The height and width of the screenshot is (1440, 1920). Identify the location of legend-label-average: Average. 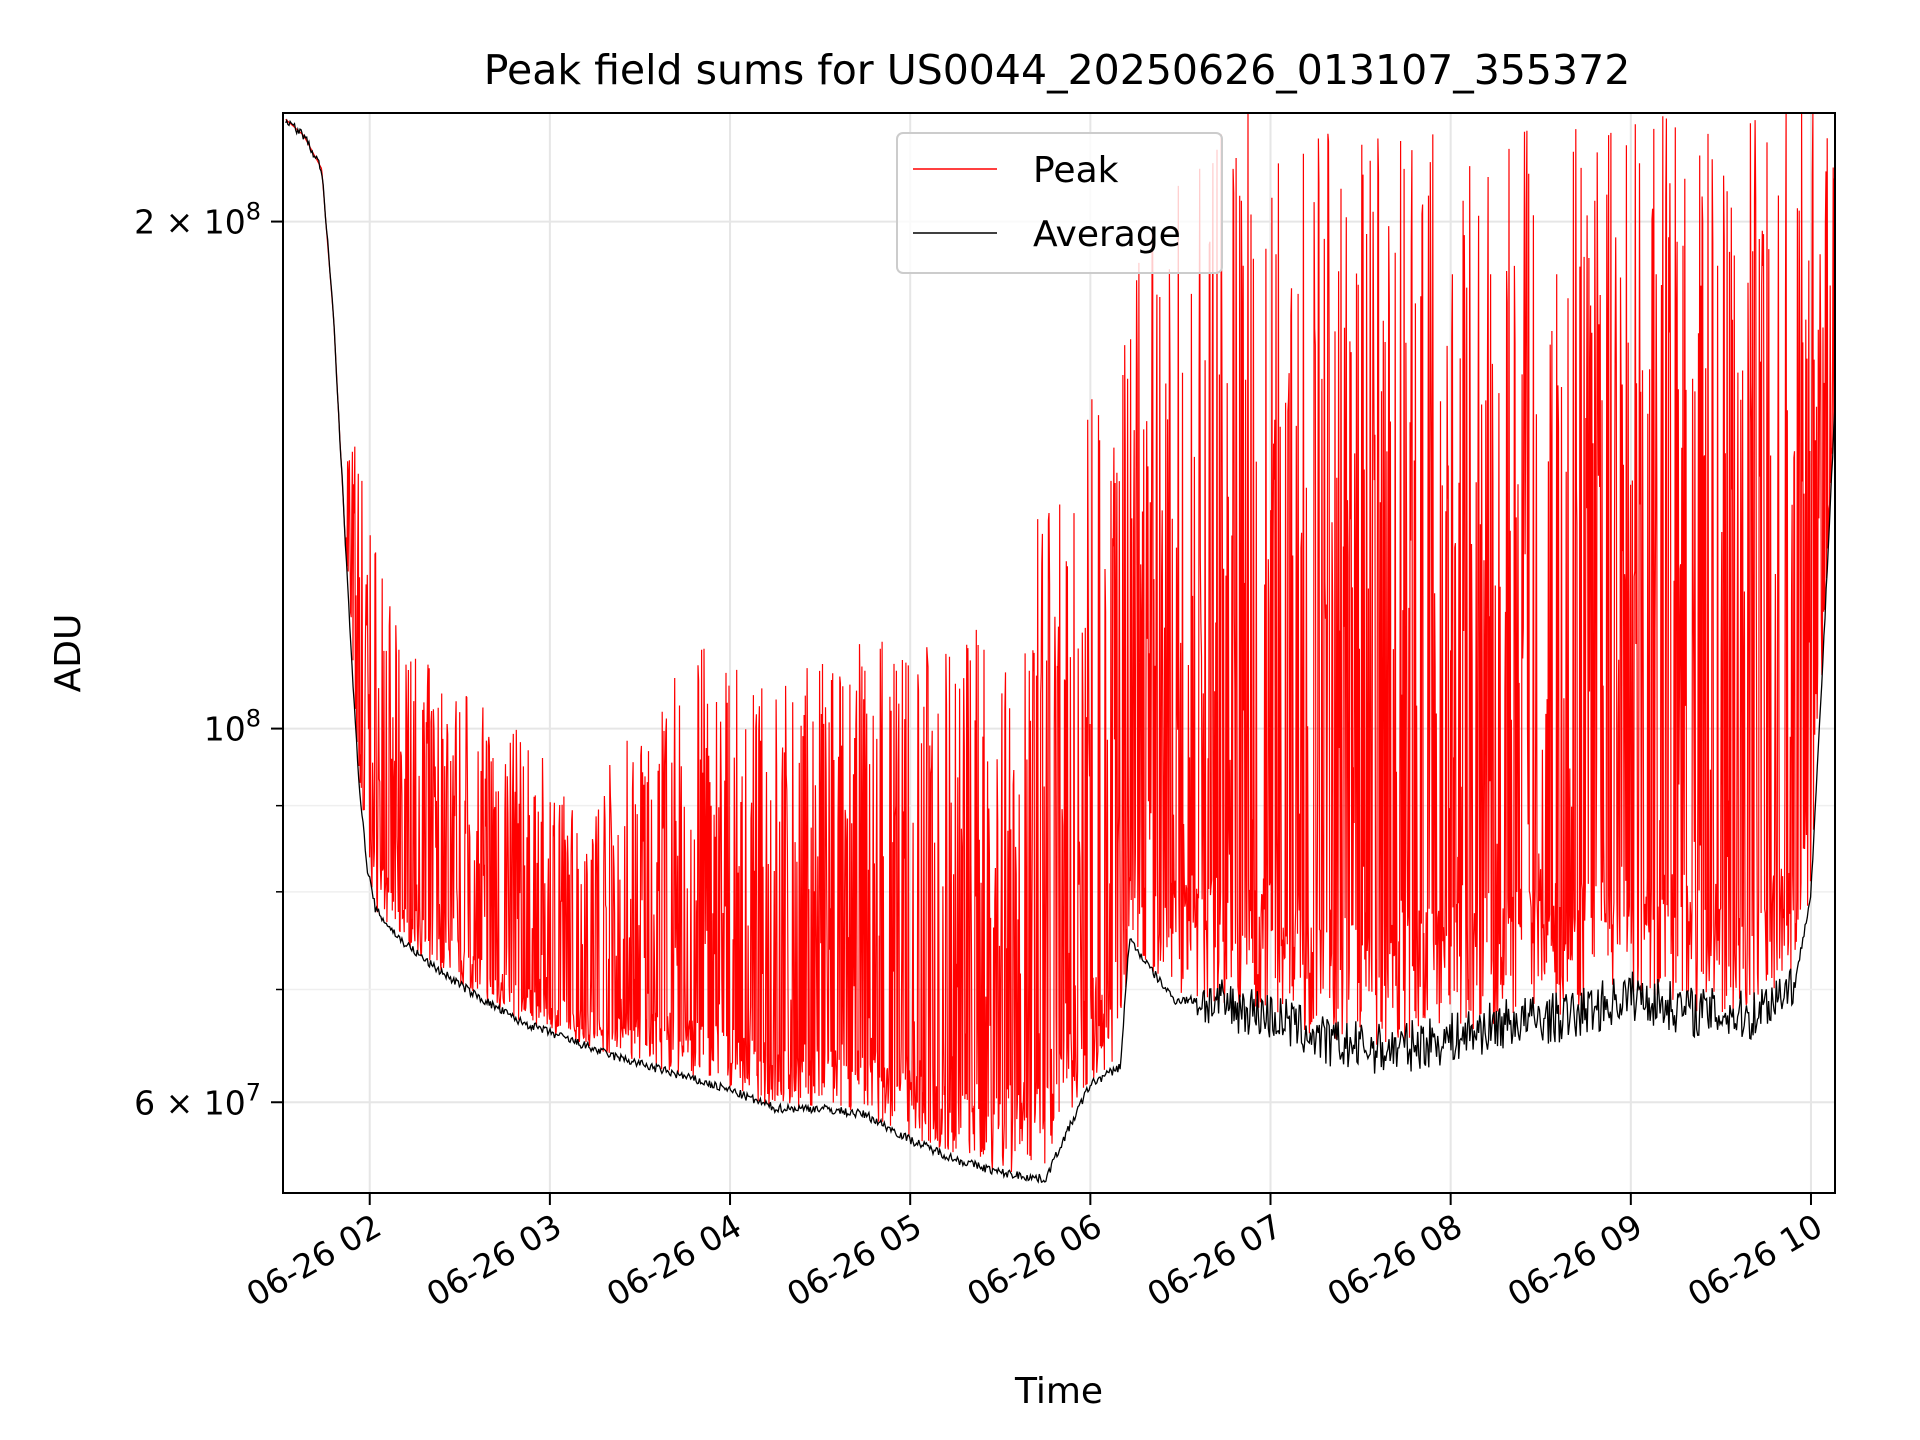
(1107, 234).